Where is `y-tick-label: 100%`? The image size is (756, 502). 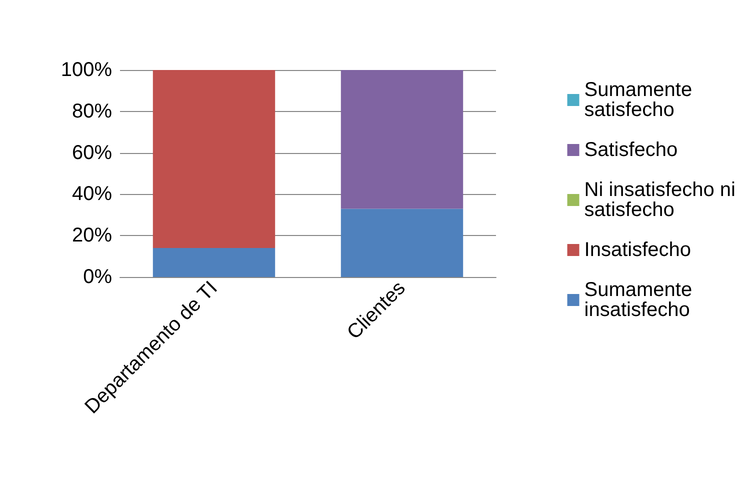 y-tick-label: 100% is located at coordinates (86, 70).